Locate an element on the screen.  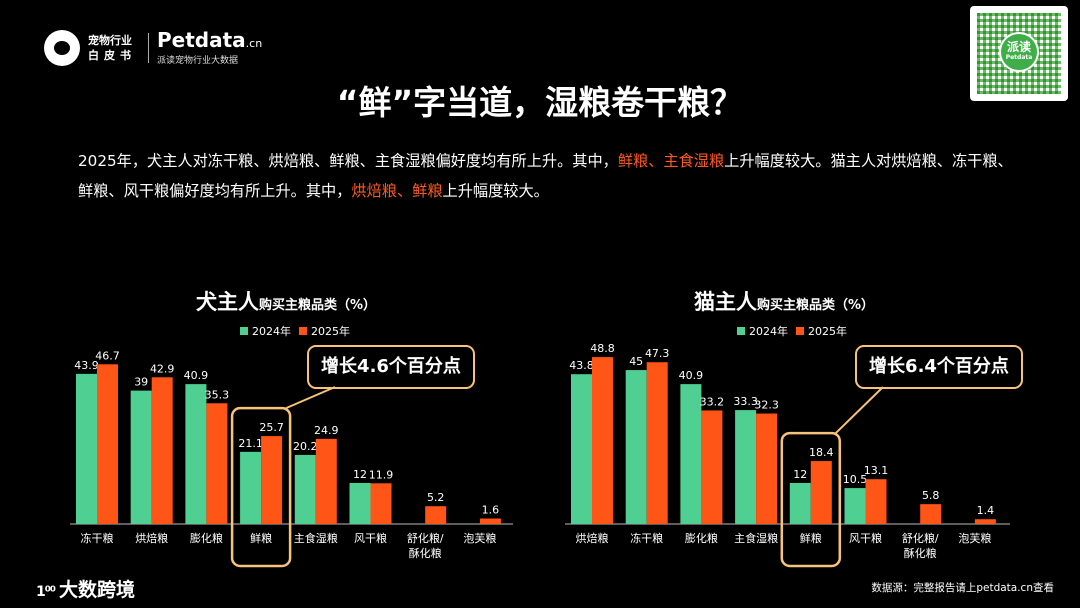
dog-label-2024-3: 21.1 is located at coordinates (250, 443).